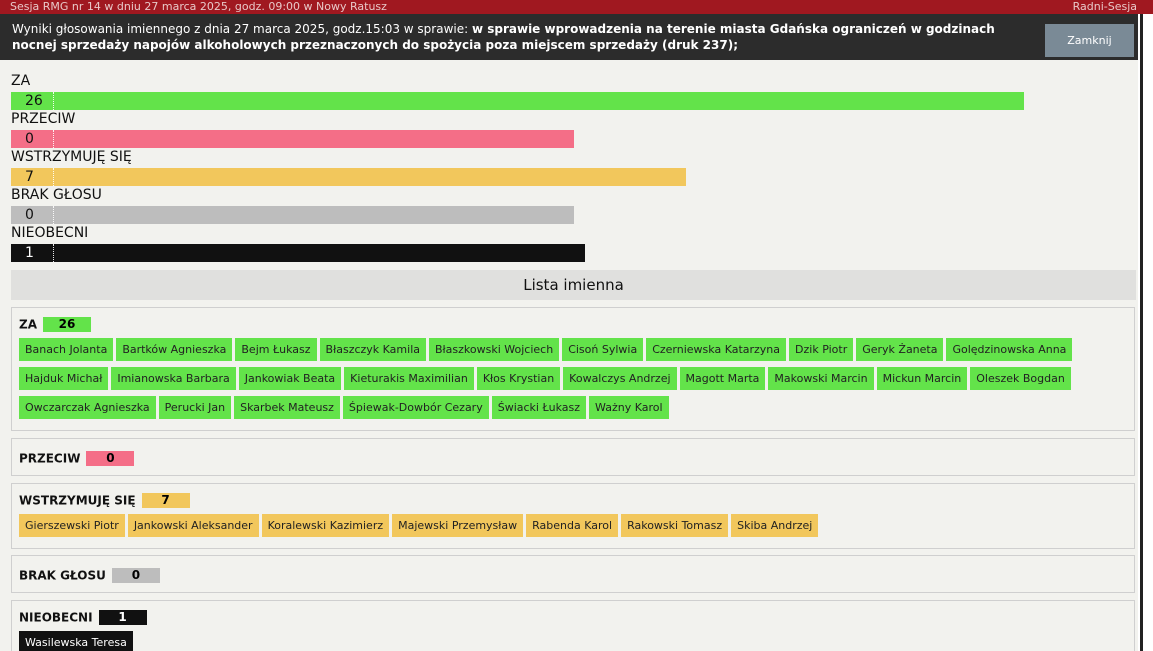 The height and width of the screenshot is (651, 1153). Describe the element at coordinates (348, 177) in the screenshot. I see `summary-bar-wstrzymuje: 7` at that location.